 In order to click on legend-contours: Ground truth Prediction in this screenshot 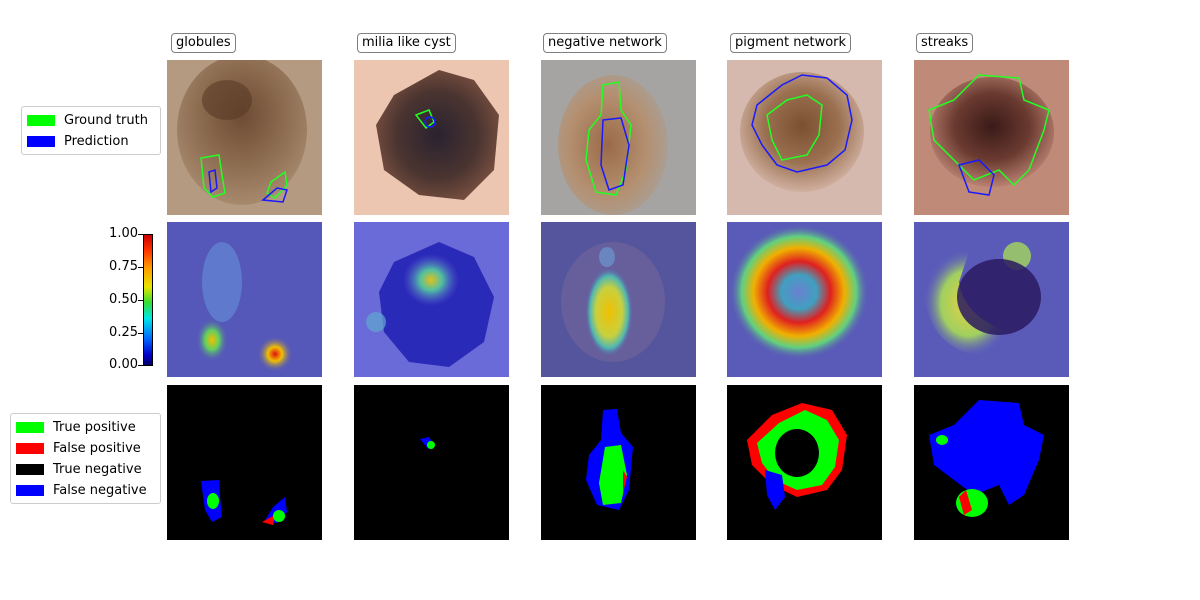, I will do `click(91, 130)`.